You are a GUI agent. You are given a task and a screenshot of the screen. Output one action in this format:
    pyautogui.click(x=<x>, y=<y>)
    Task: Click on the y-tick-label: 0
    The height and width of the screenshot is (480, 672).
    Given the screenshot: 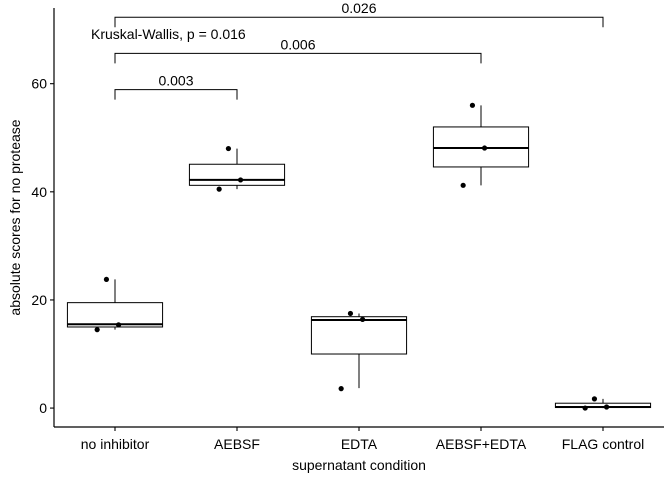 What is the action you would take?
    pyautogui.click(x=43, y=408)
    